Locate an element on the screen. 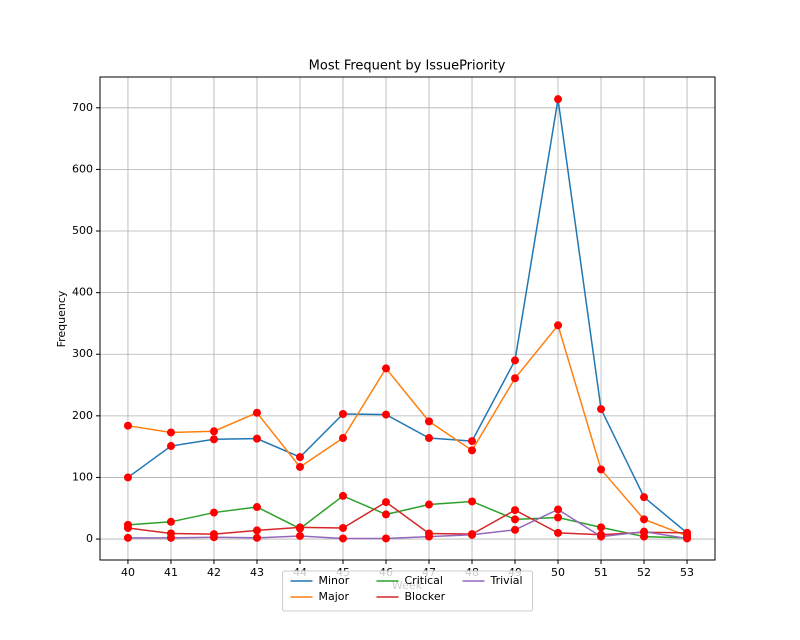 This screenshot has width=800, height=640. y-tick-label: 200 is located at coordinates (82, 415).